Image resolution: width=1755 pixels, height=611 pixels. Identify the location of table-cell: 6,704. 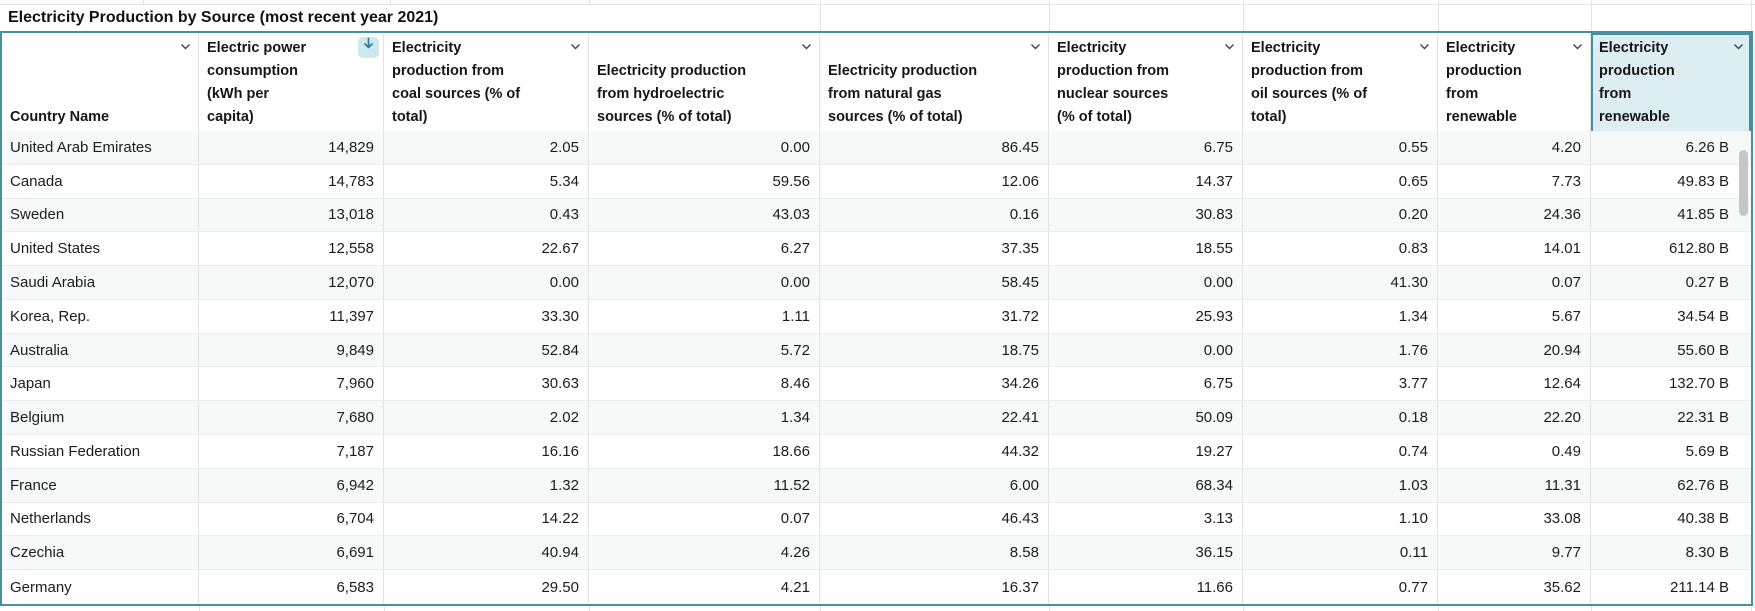
(291, 519).